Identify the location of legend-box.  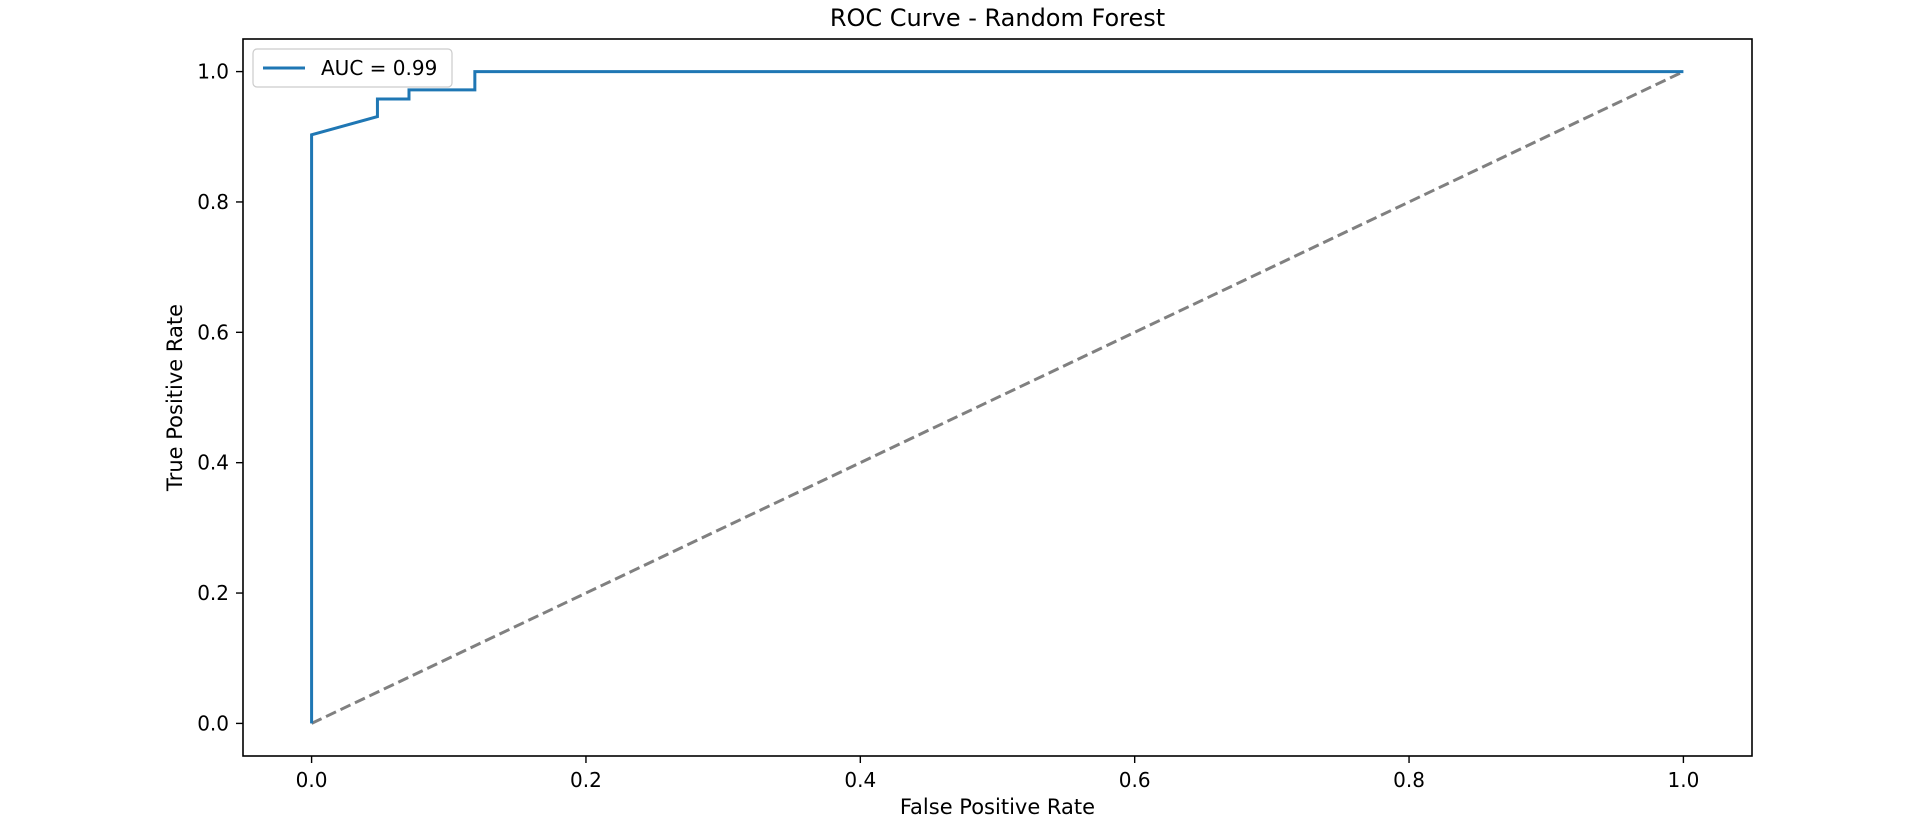
(352, 68).